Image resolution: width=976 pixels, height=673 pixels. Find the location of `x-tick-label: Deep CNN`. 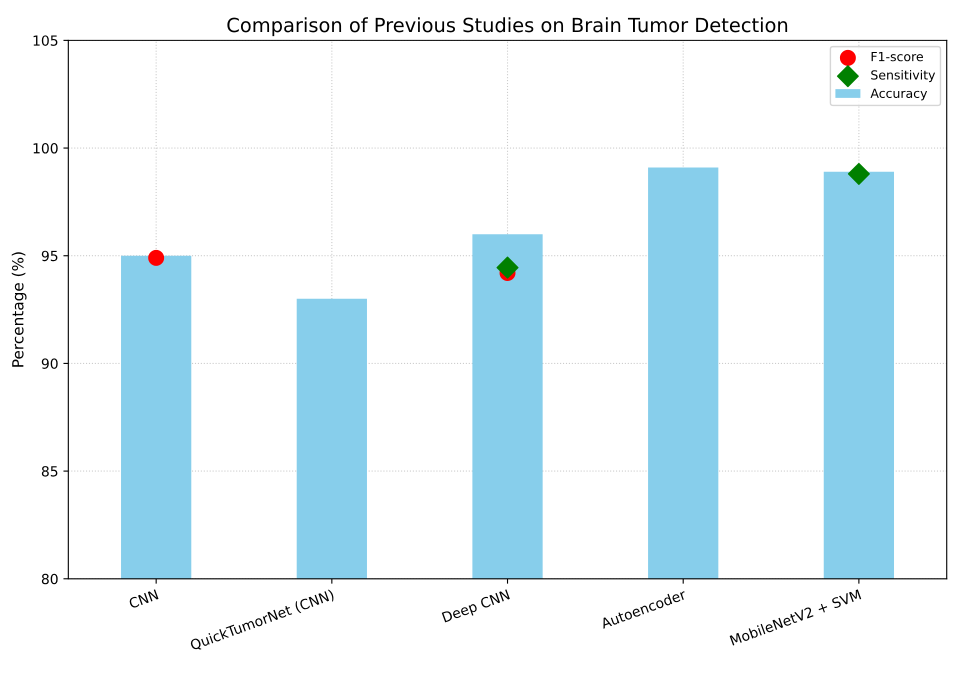

x-tick-label: Deep CNN is located at coordinates (476, 607).